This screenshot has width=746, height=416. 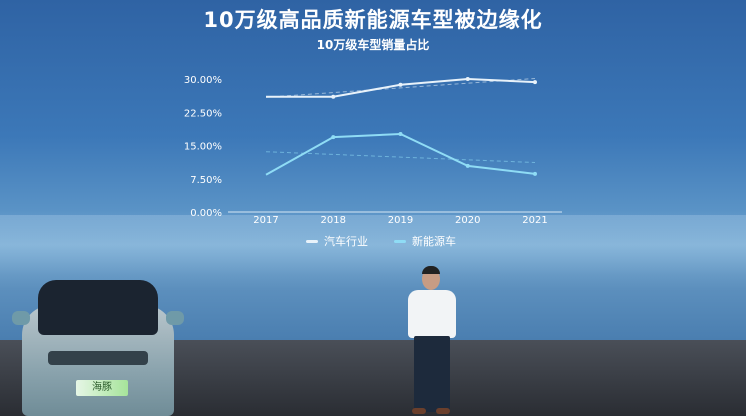 I want to click on presenter-pants, so click(x=432, y=374).